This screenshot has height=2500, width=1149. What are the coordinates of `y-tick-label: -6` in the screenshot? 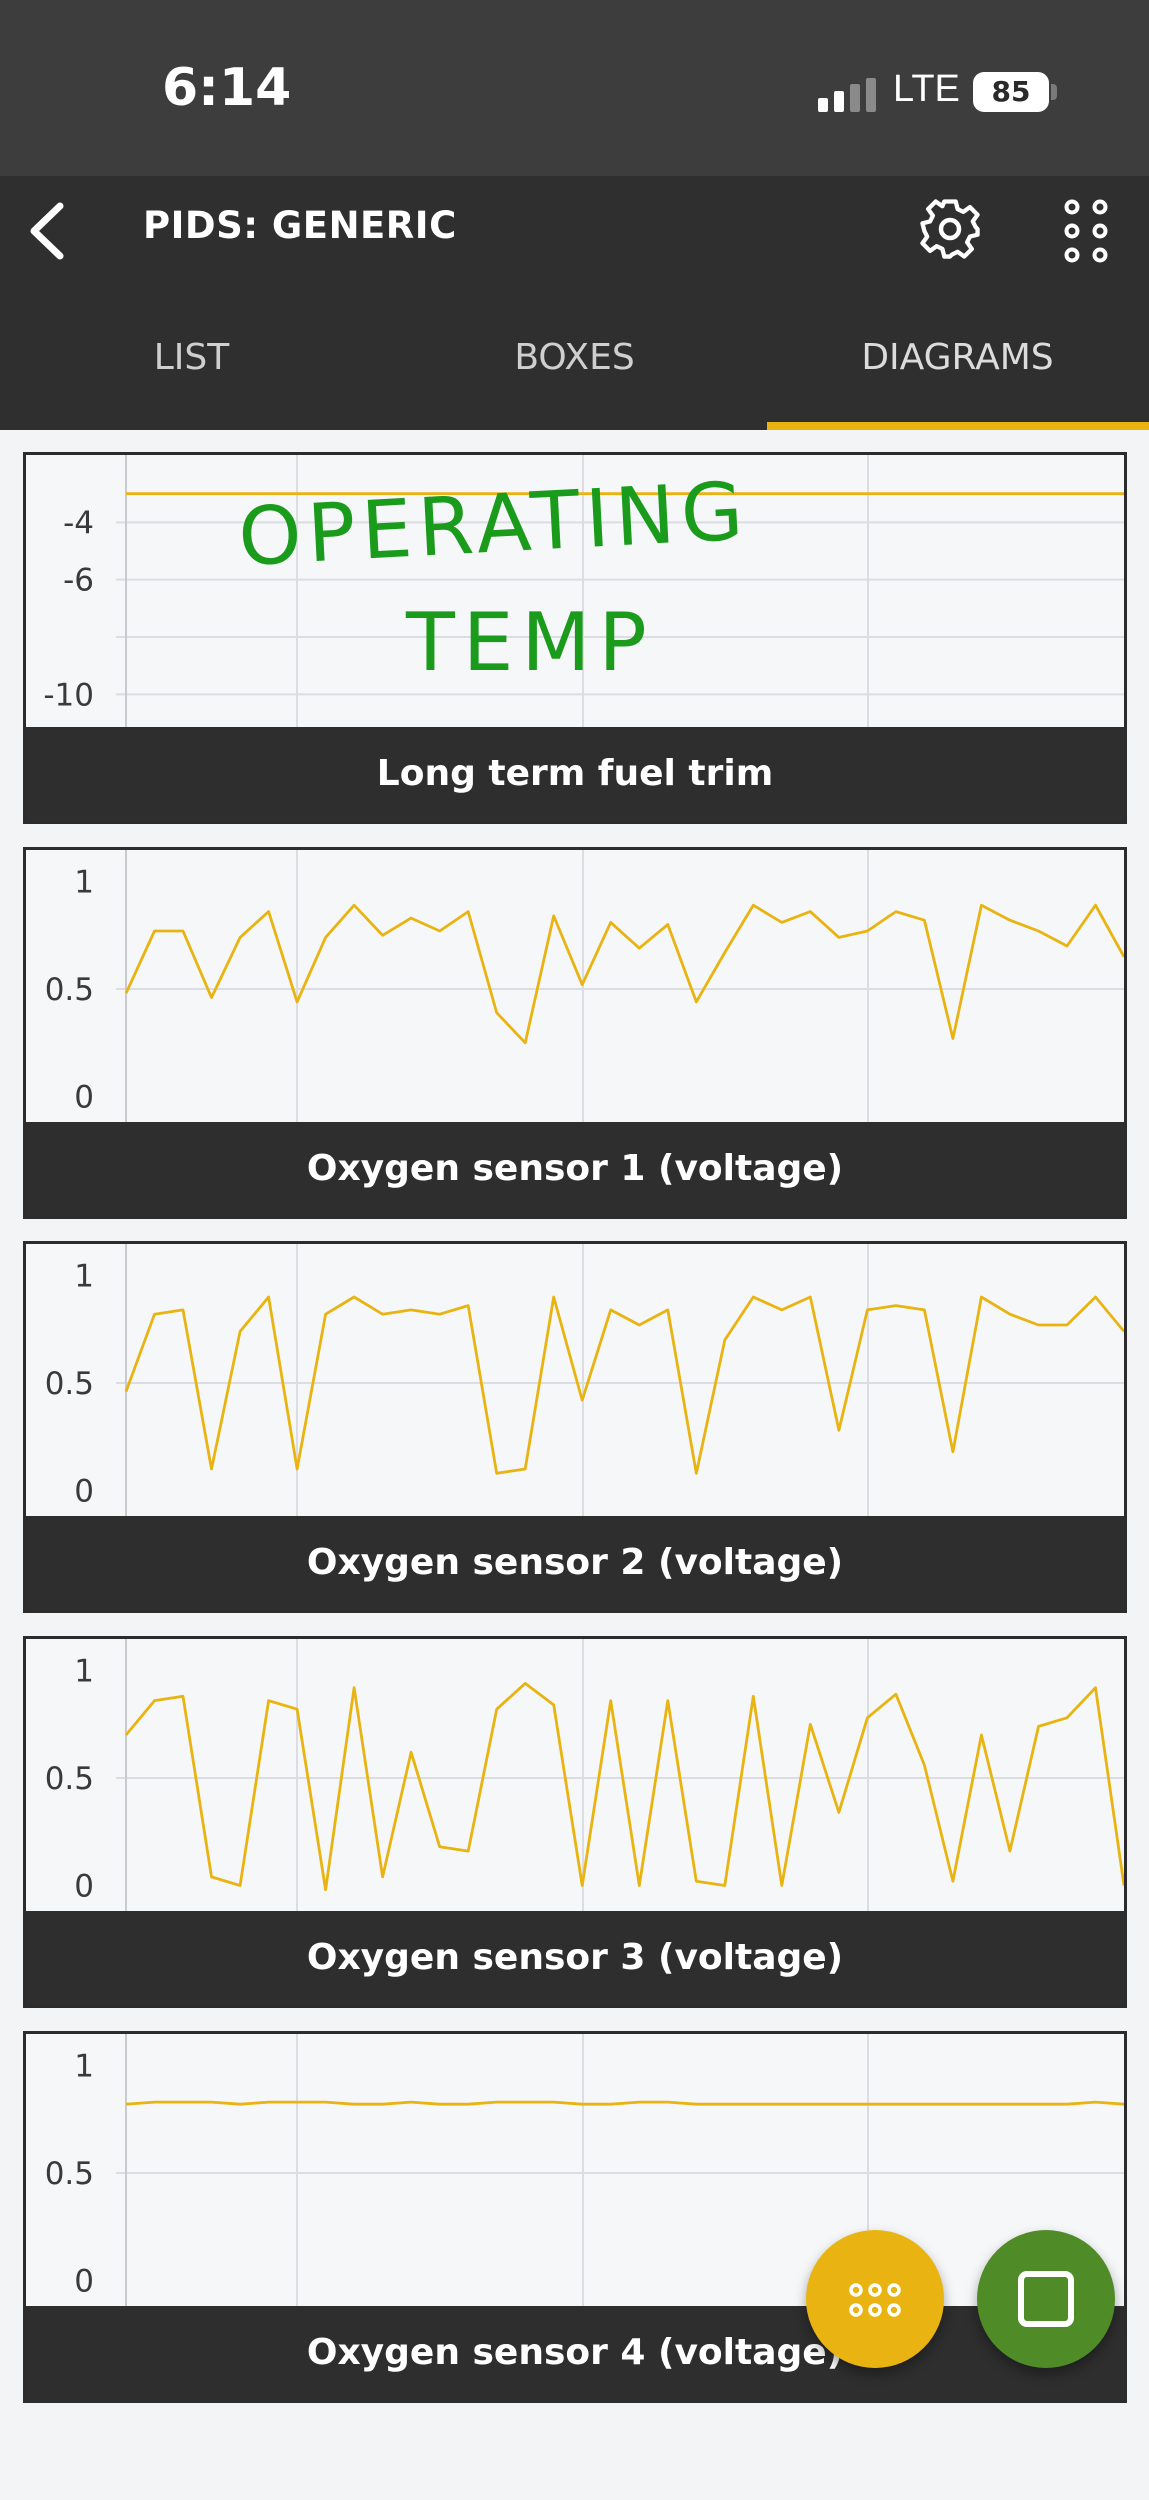 It's located at (78, 581).